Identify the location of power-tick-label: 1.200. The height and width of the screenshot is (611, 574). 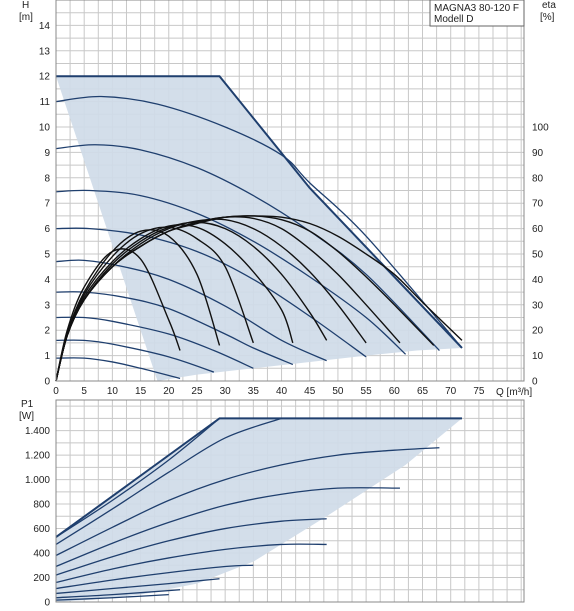
(37, 456).